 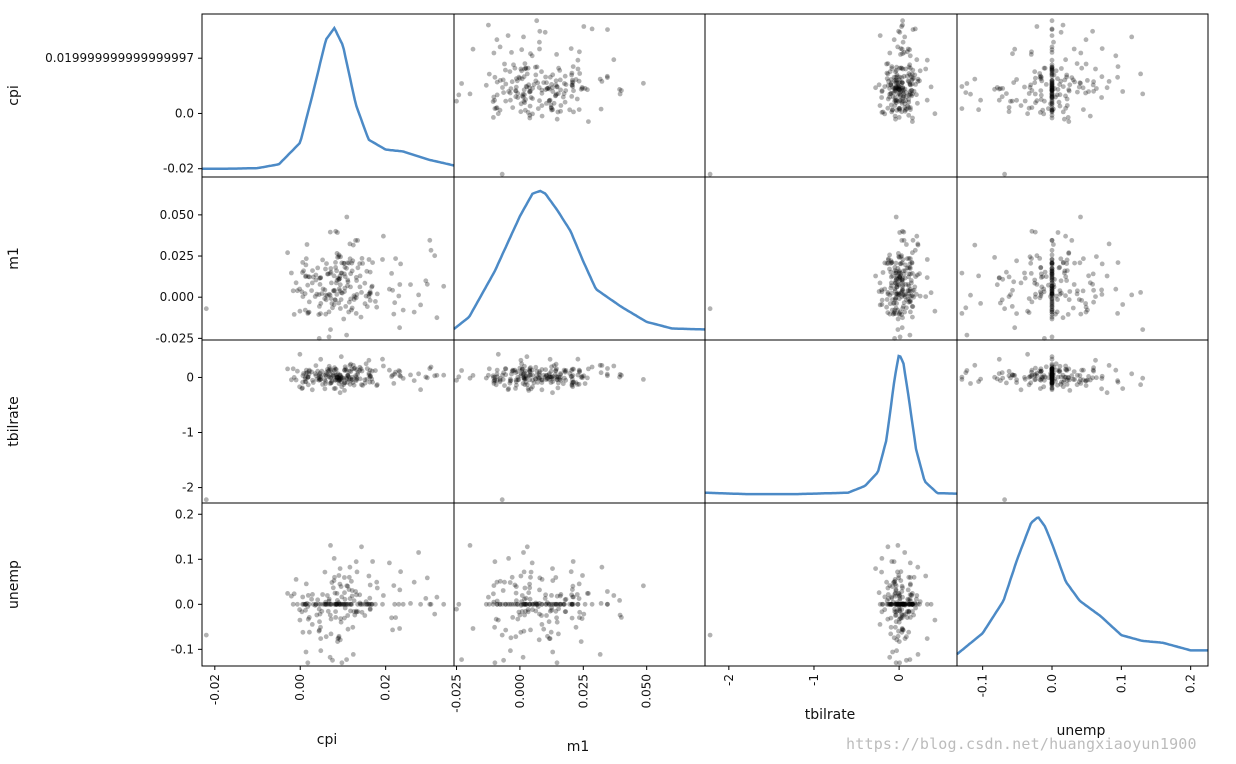 What do you see at coordinates (983, 685) in the screenshot?
I see `x-tick-label: -0.1` at bounding box center [983, 685].